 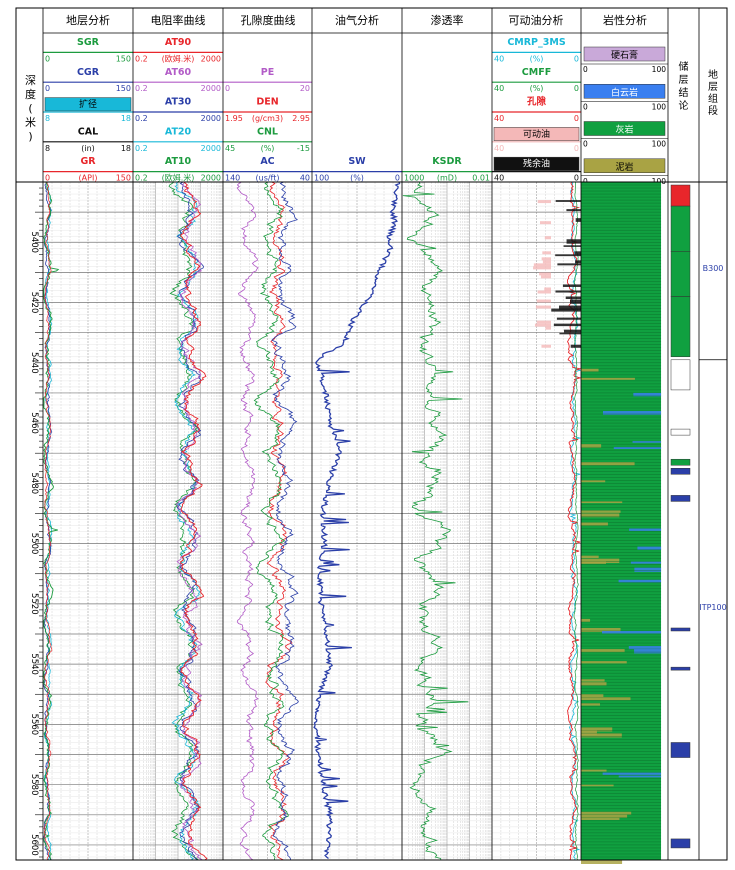 What do you see at coordinates (30, 94) in the screenshot?
I see `depth-title-char: 度` at bounding box center [30, 94].